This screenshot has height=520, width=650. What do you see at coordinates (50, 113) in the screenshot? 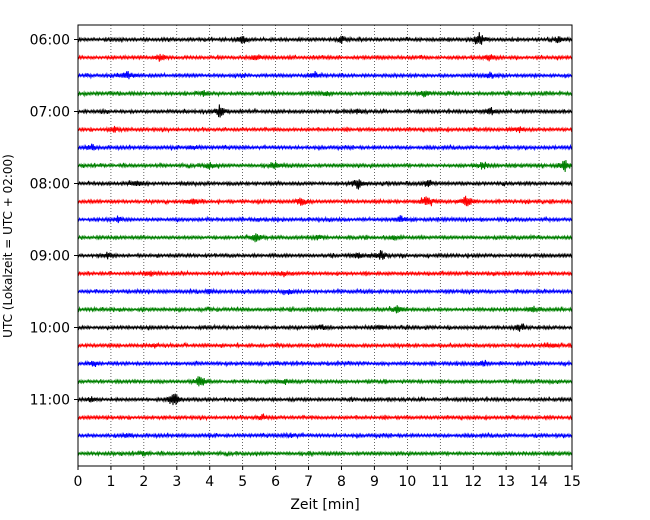
I see `y-tick-label: 07:00` at bounding box center [50, 113].